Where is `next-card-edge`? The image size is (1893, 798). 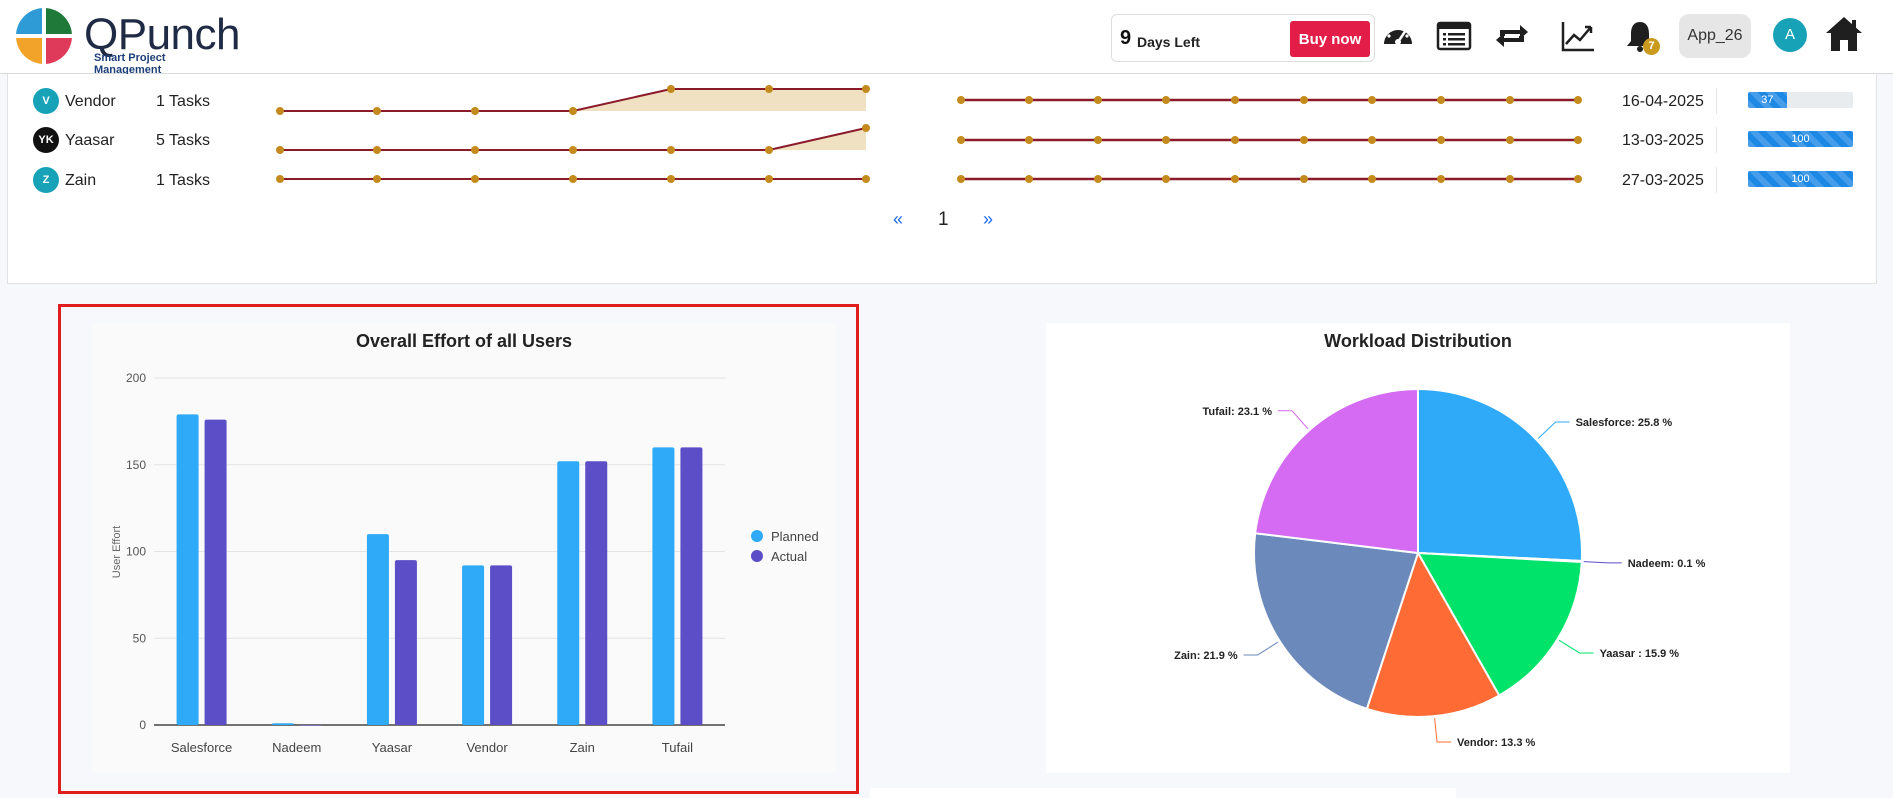 next-card-edge is located at coordinates (1163, 793).